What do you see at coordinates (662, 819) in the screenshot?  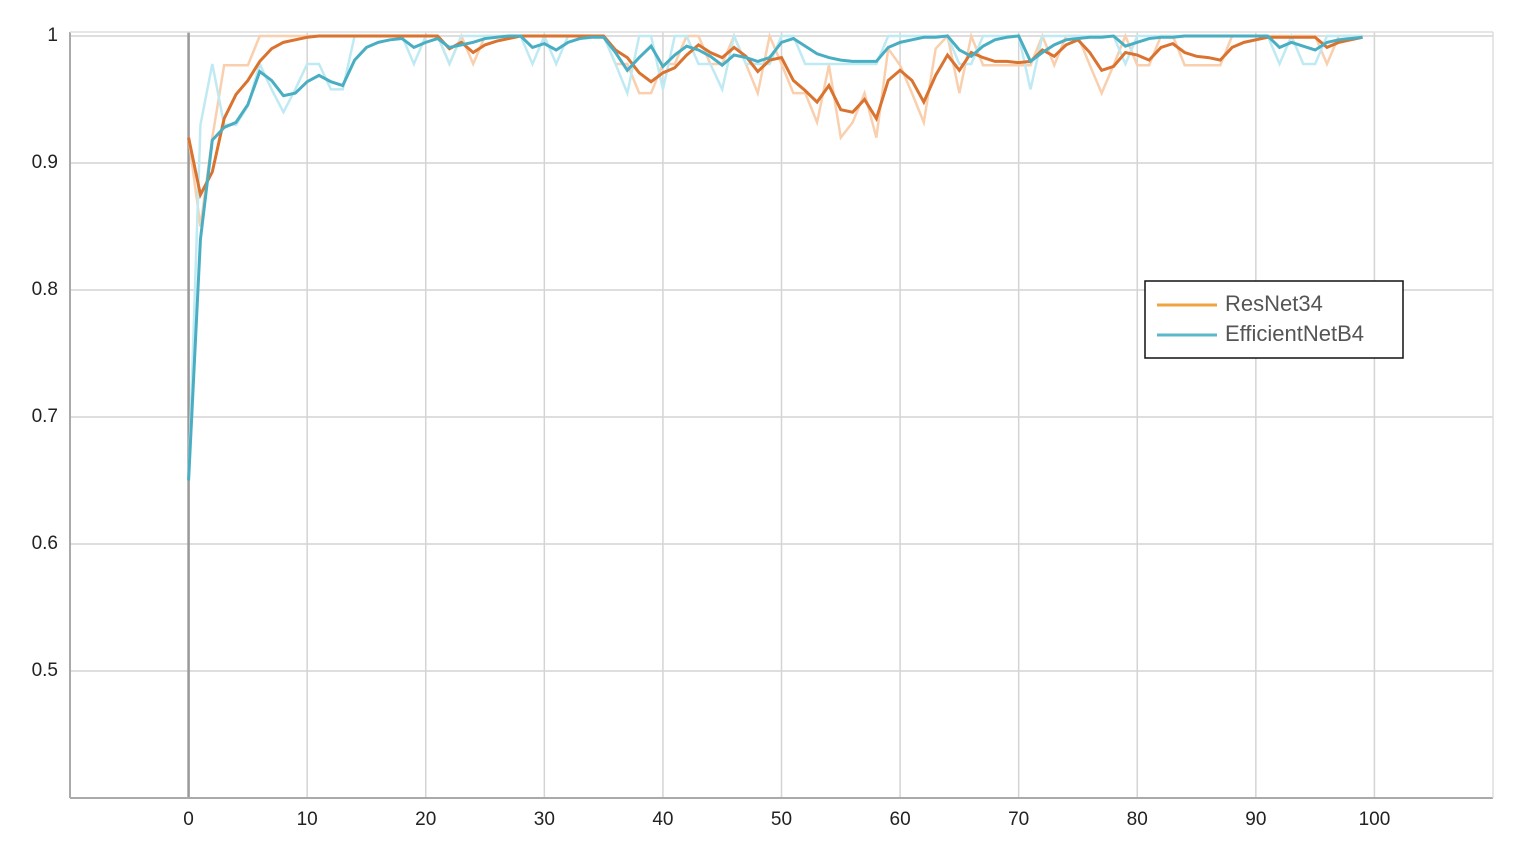 I see `x-tick-label: 40` at bounding box center [662, 819].